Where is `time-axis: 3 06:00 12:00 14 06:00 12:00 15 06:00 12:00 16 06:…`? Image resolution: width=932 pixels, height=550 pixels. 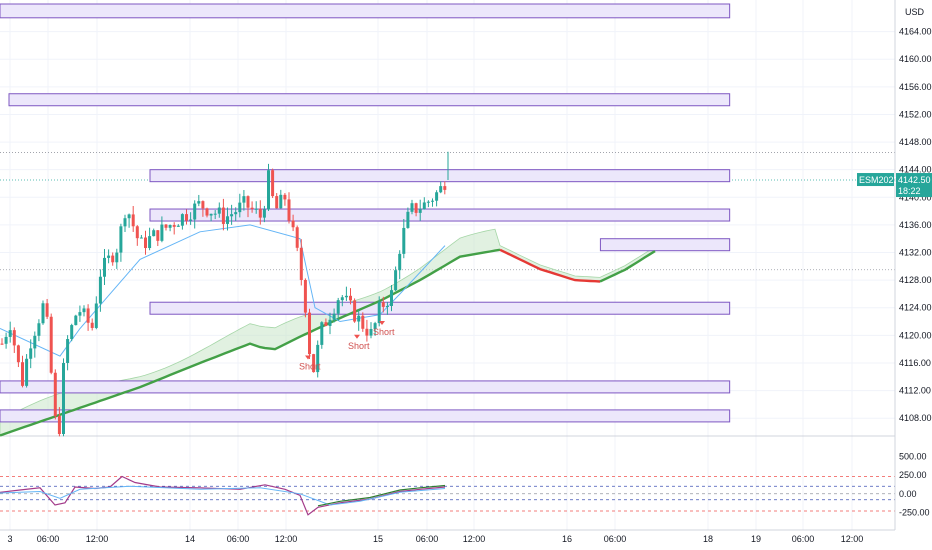 time-axis: 3 06:00 12:00 14 06:00 12:00 15 06:00 12:00 16 06:… is located at coordinates (447, 536).